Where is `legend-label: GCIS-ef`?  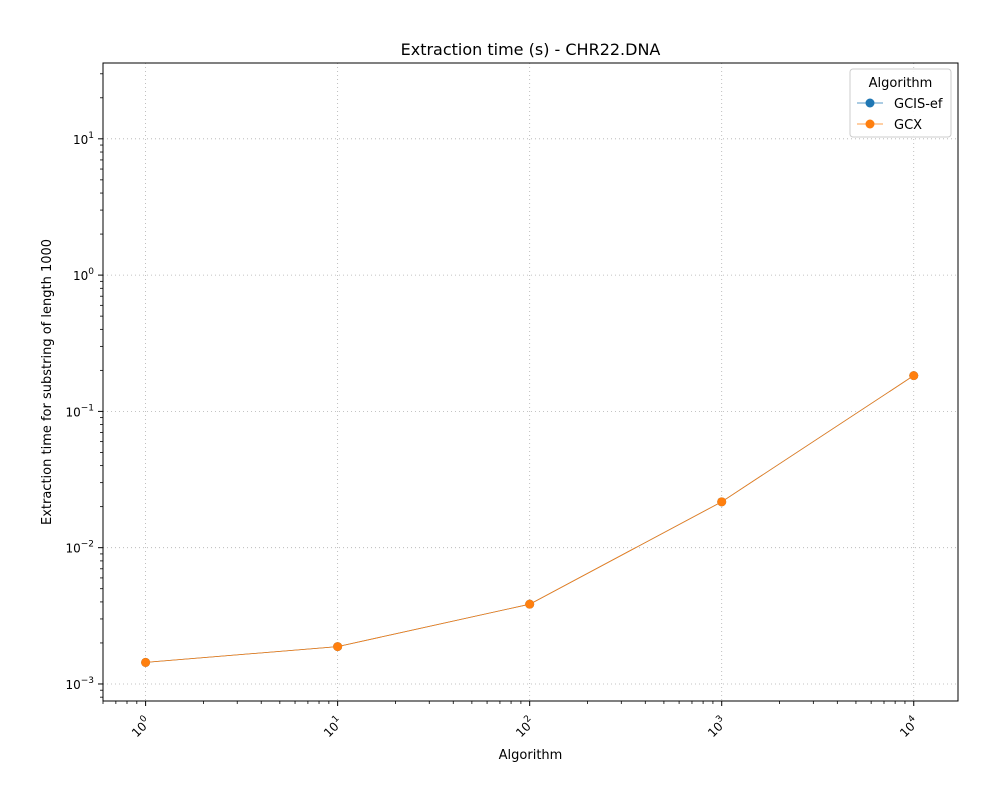
legend-label: GCIS-ef is located at coordinates (918, 104).